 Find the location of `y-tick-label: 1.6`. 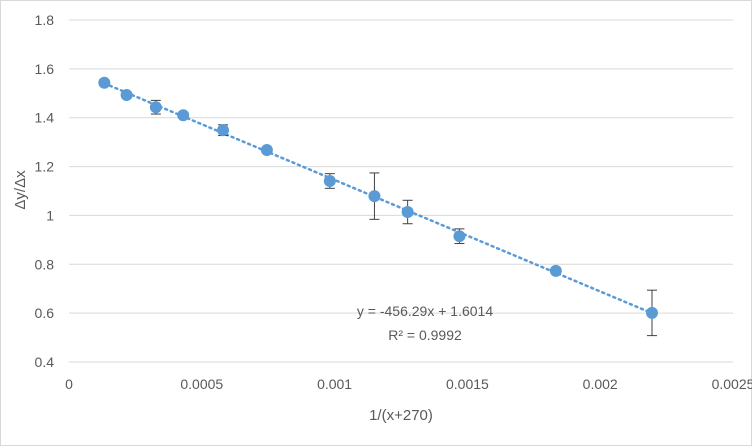

y-tick-label: 1.6 is located at coordinates (45, 69).